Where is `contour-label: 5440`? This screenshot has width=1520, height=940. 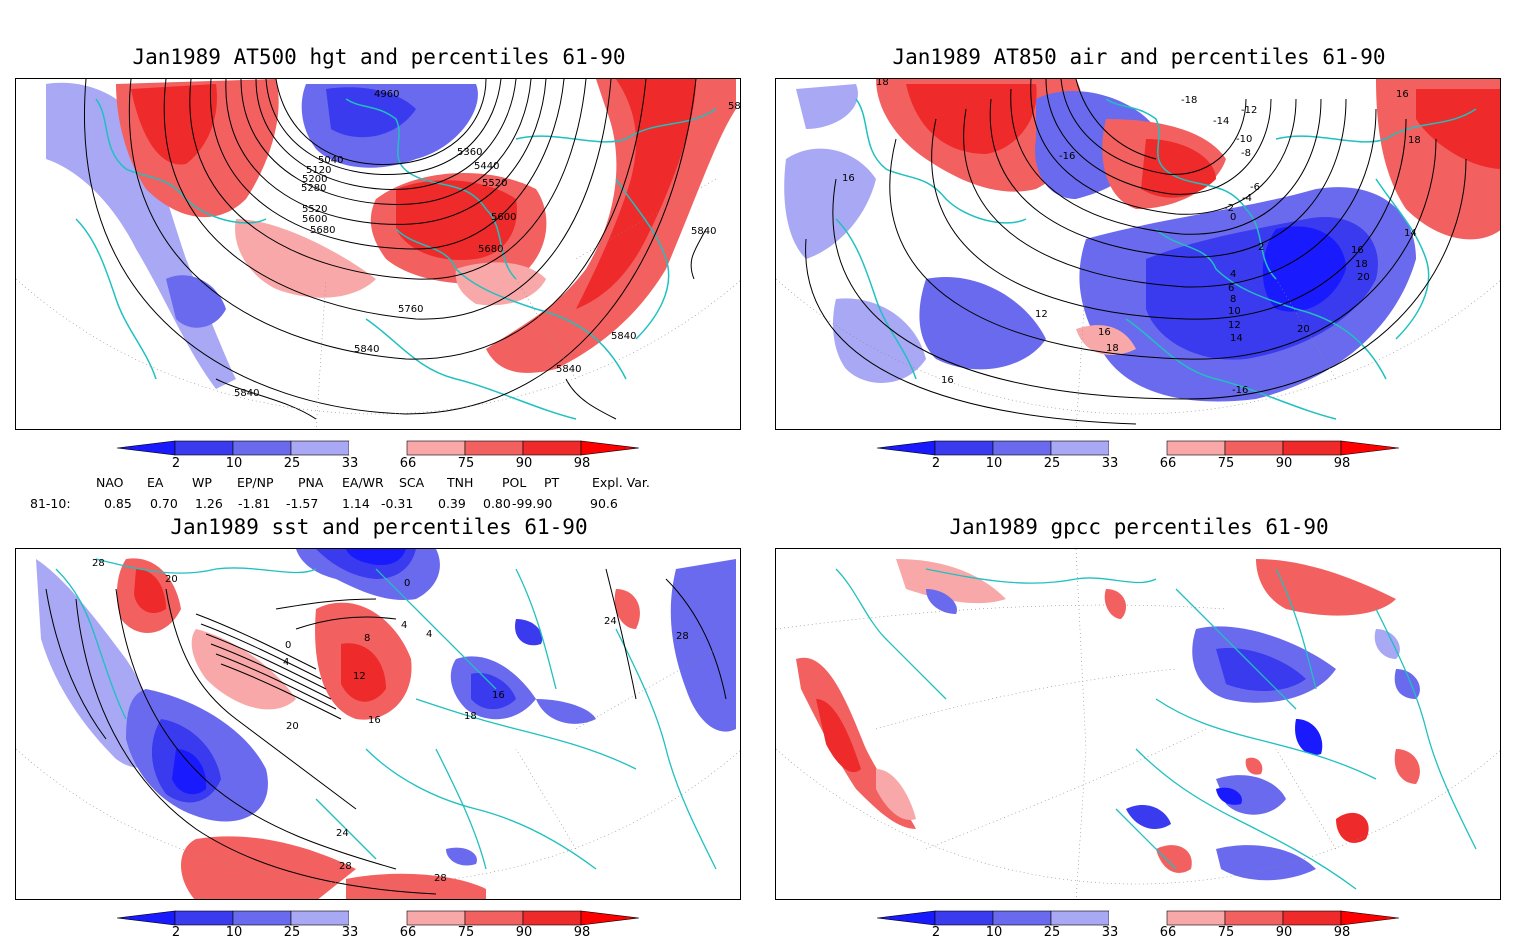
contour-label: 5440 is located at coordinates (486, 166).